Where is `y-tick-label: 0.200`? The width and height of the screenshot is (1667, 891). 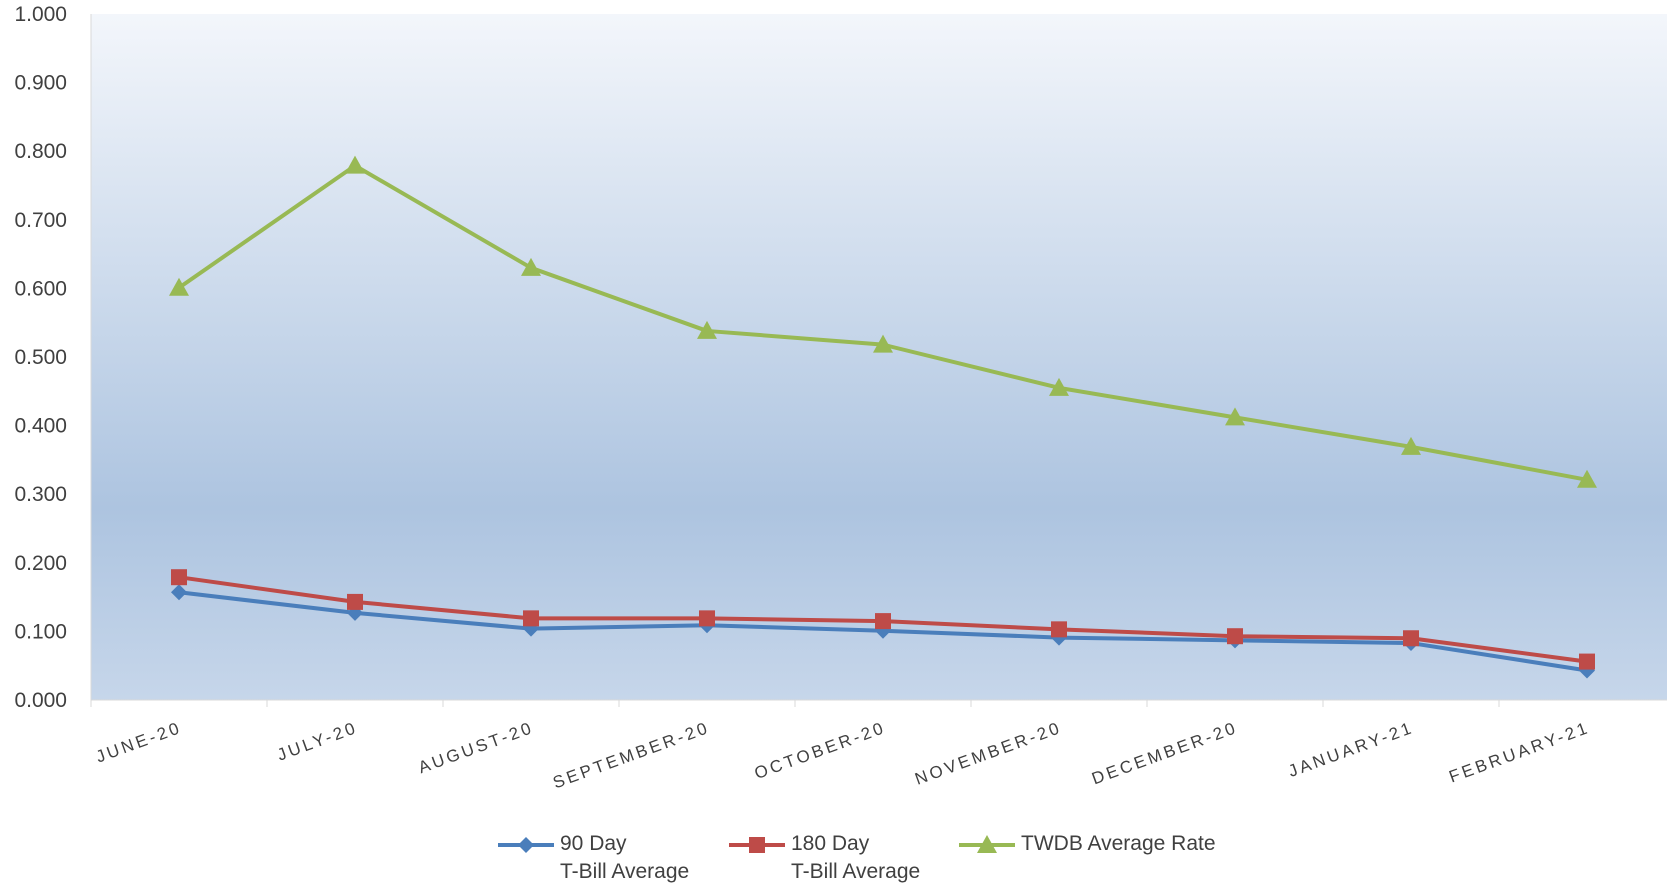 y-tick-label: 0.200 is located at coordinates (40, 563).